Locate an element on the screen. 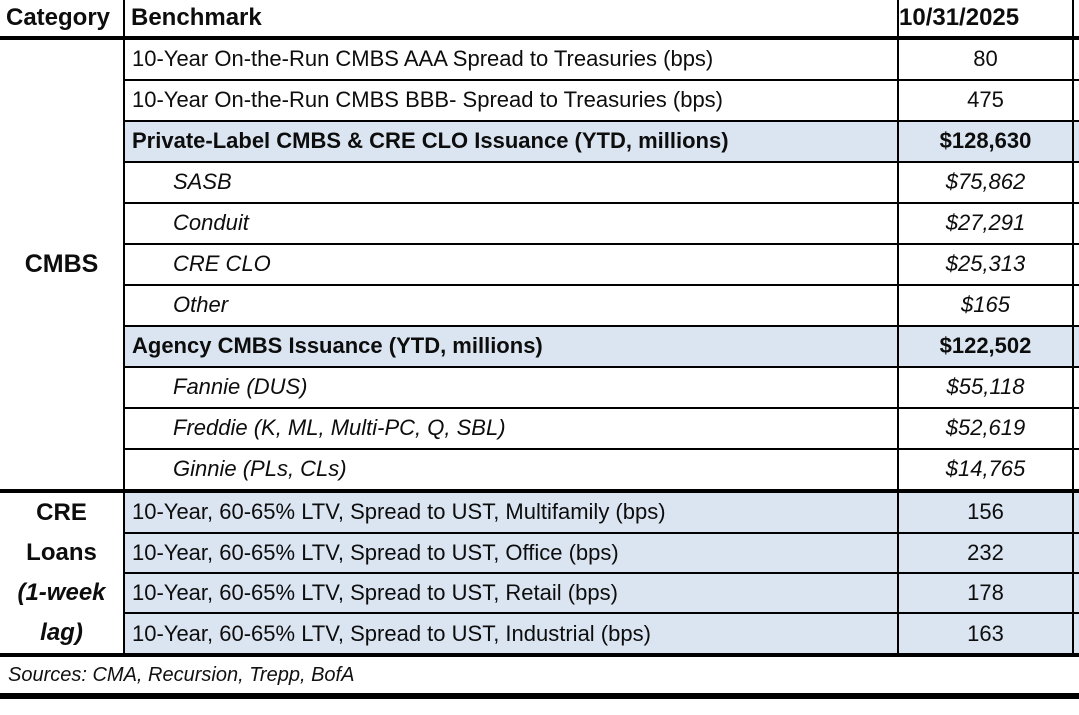 The image size is (1079, 715). value-cell: 80 is located at coordinates (986, 59).